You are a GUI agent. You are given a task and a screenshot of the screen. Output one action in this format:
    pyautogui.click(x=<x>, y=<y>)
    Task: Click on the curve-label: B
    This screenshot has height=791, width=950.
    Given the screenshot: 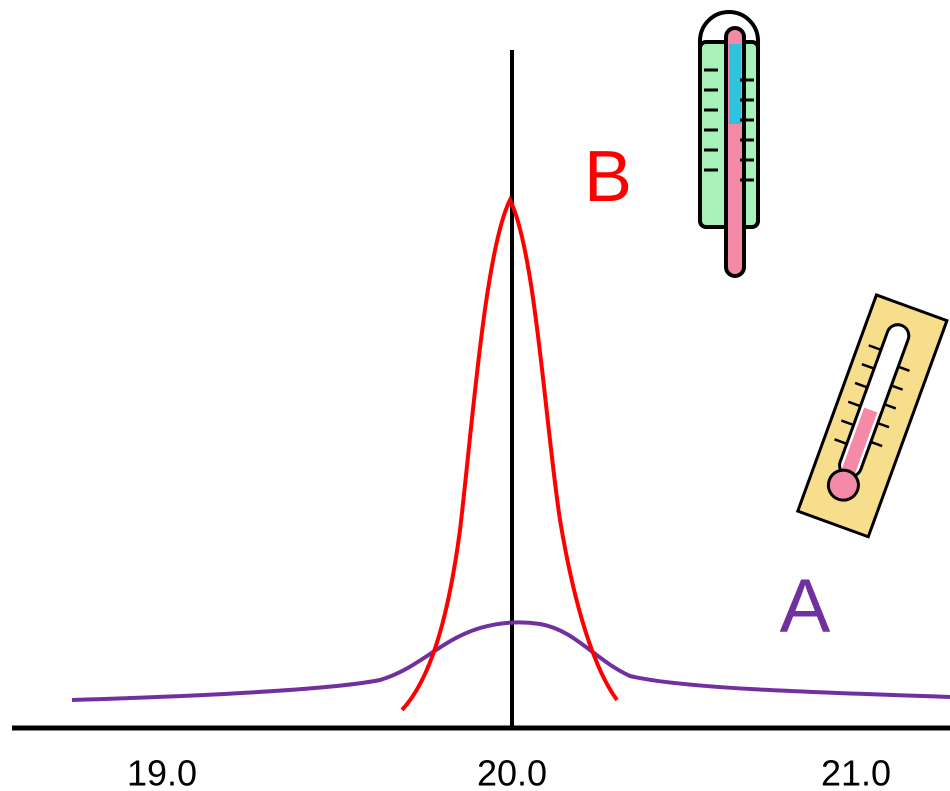 What is the action you would take?
    pyautogui.click(x=608, y=177)
    